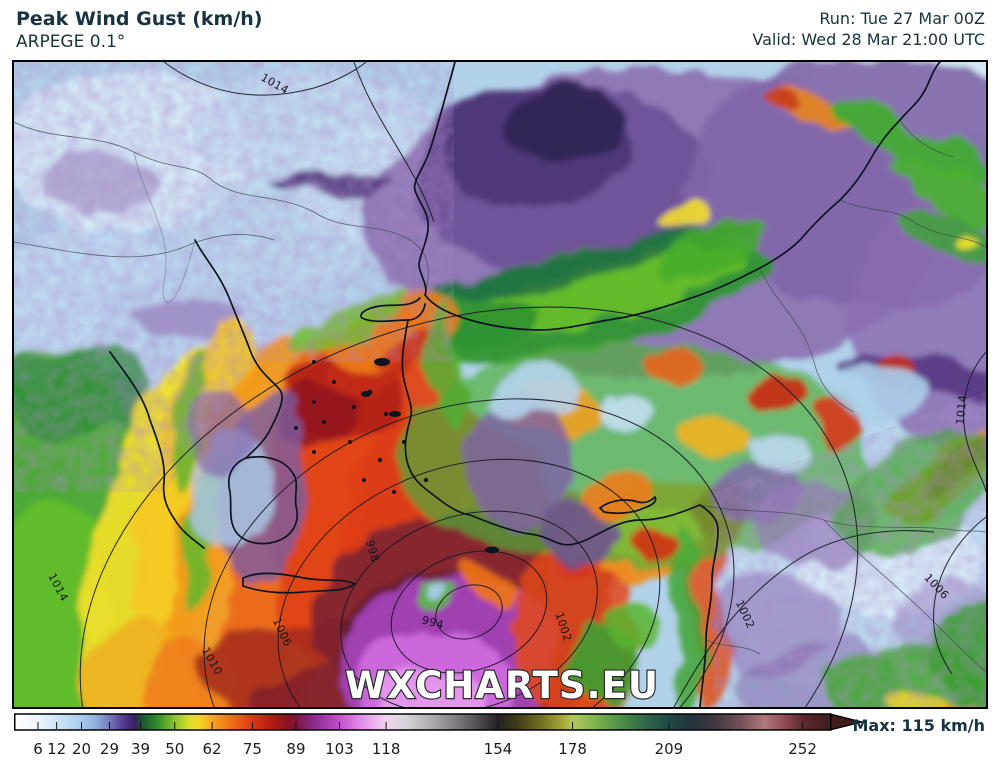  What do you see at coordinates (572, 749) in the screenshot?
I see `colorbar-tick-label: 178` at bounding box center [572, 749].